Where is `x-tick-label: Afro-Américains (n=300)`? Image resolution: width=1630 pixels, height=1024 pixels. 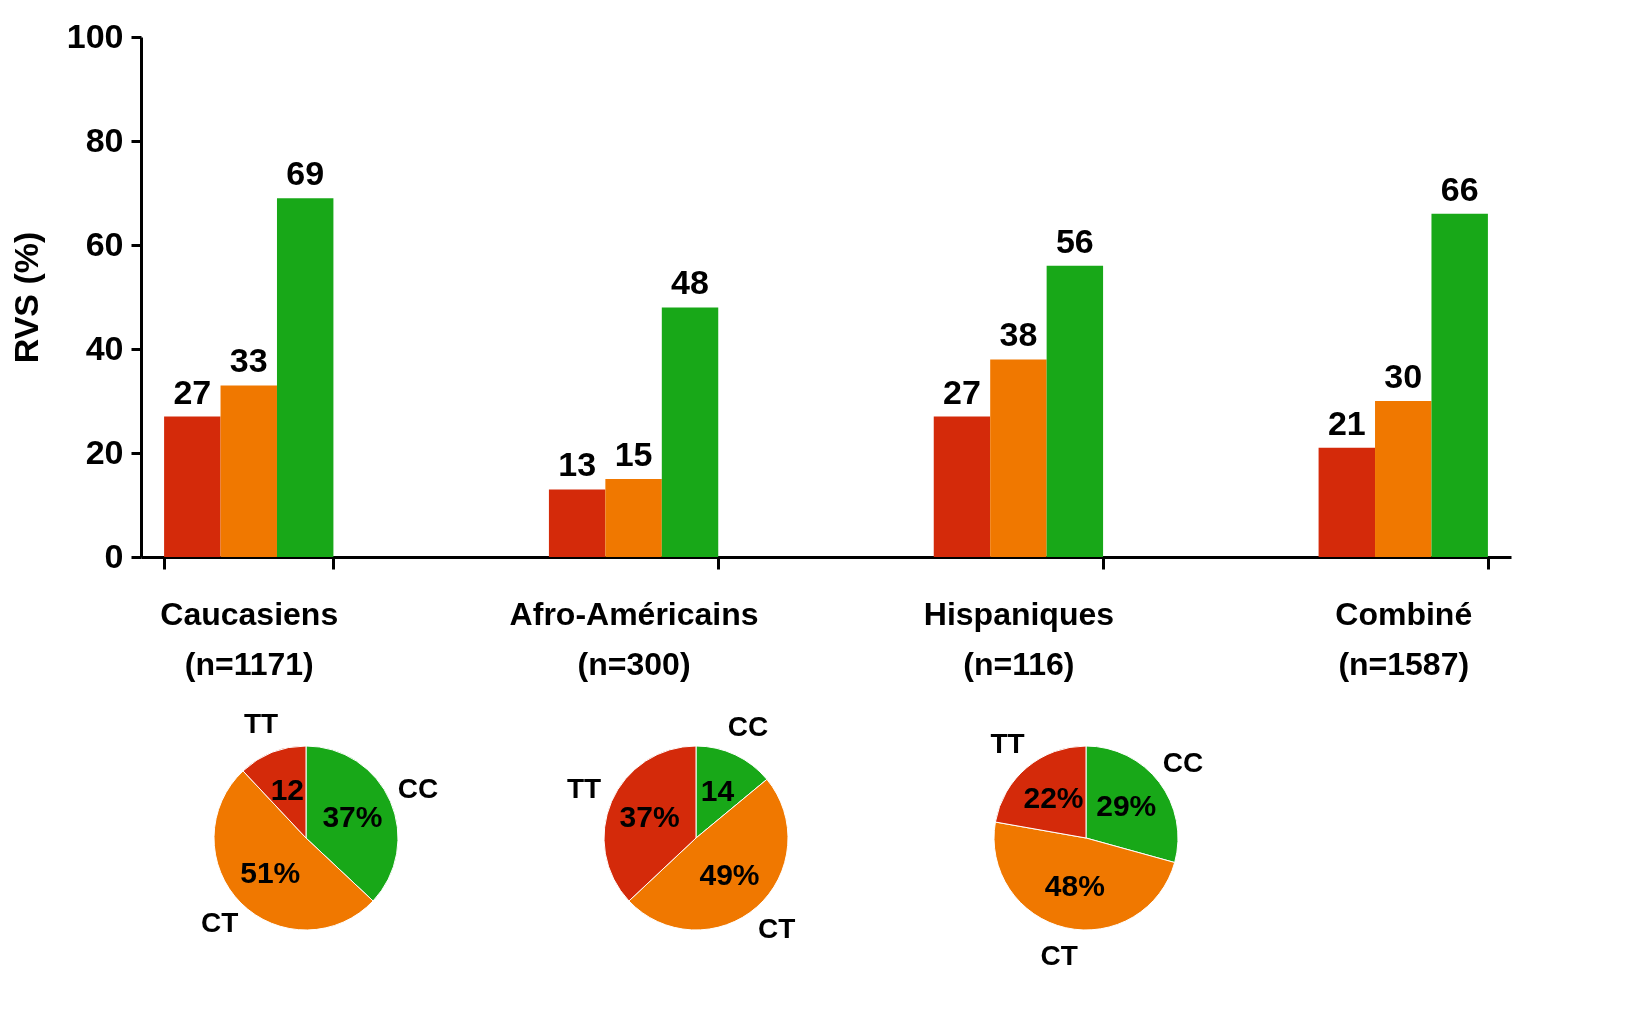 x-tick-label: Afro-Américains (n=300) is located at coordinates (634, 638).